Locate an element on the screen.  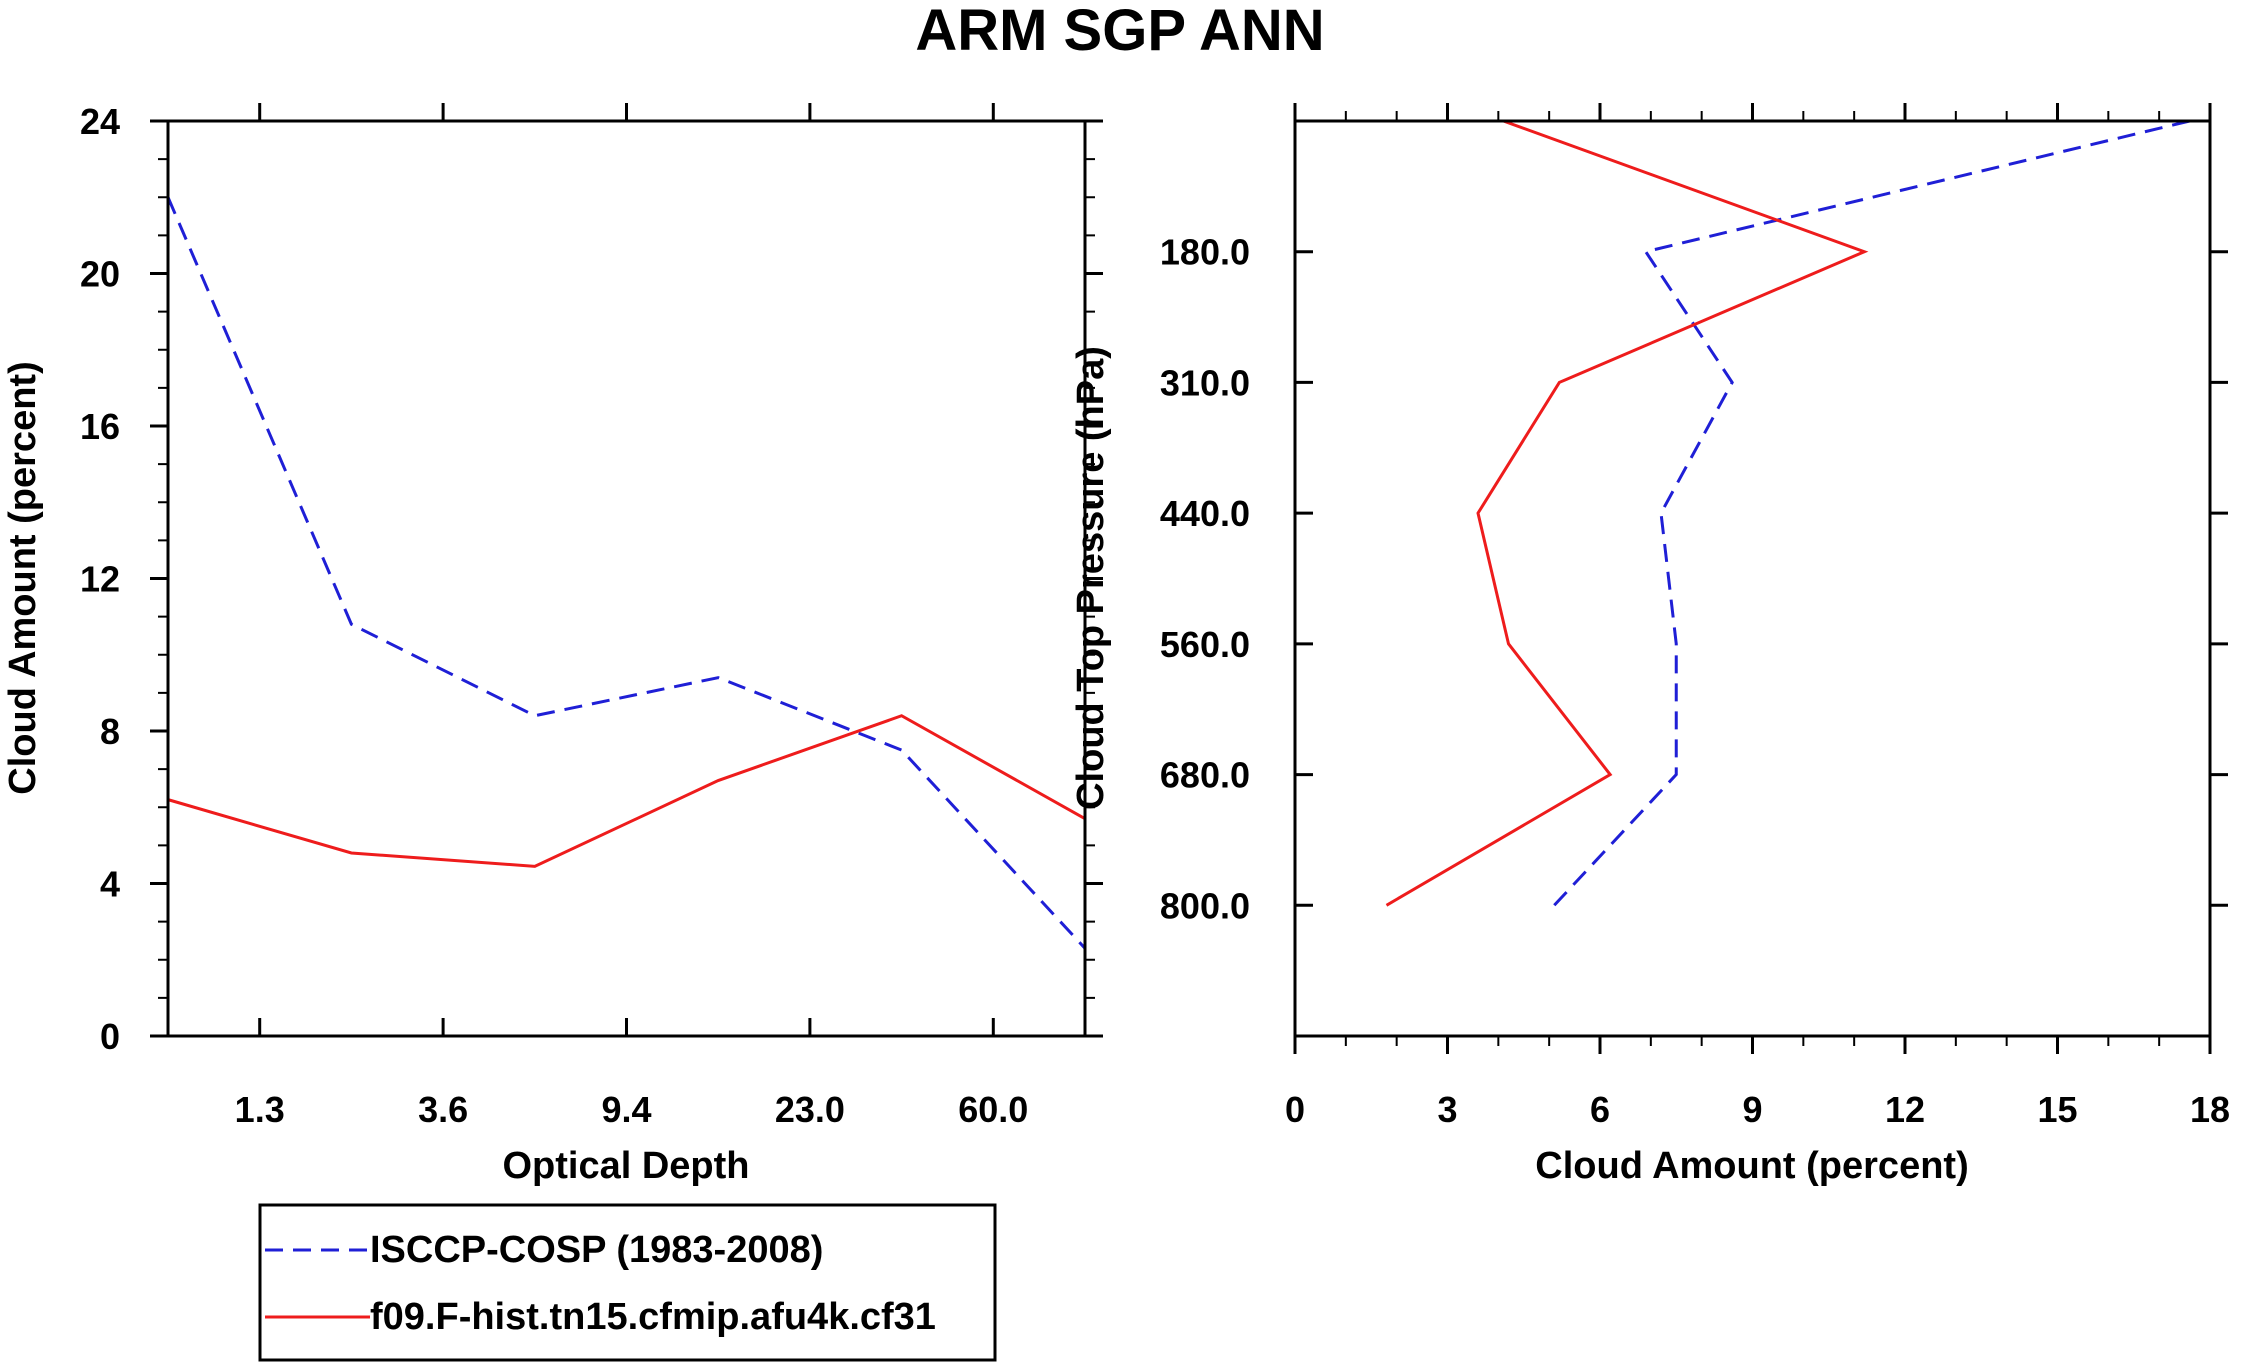
left-y-axis-label: Cloud Amount (percent) is located at coordinates (23, 577).